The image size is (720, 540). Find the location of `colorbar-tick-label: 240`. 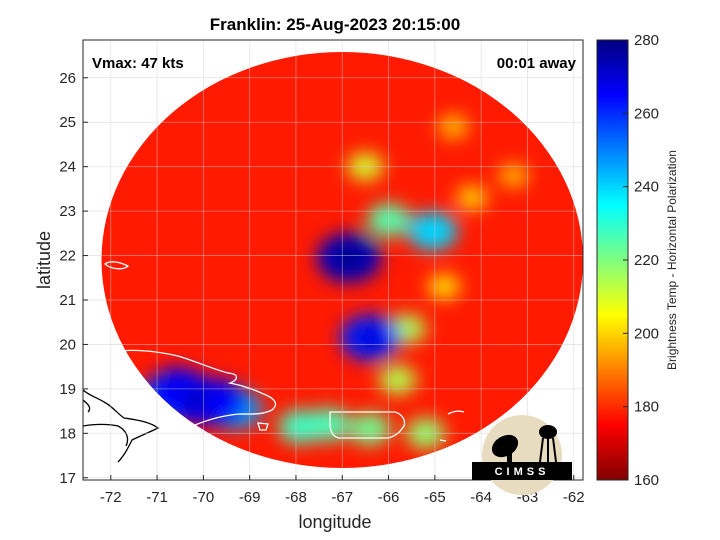

colorbar-tick-label: 240 is located at coordinates (646, 187).